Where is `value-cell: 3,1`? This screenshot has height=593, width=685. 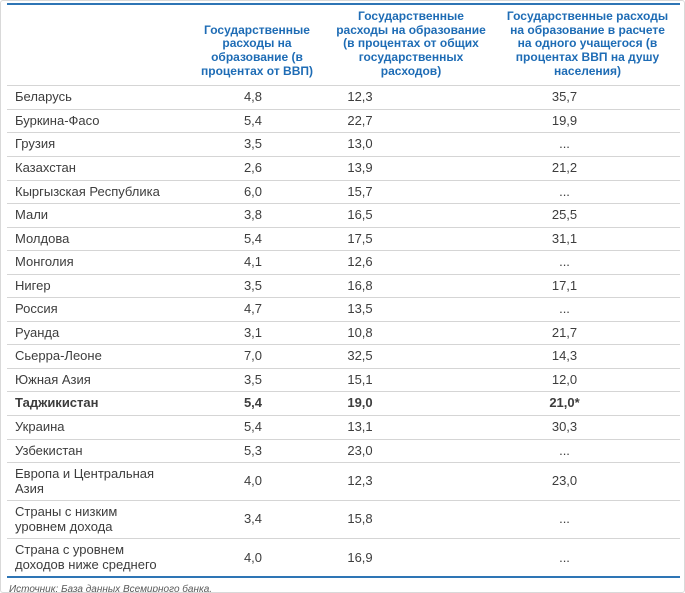
value-cell: 3,1 is located at coordinates (257, 332).